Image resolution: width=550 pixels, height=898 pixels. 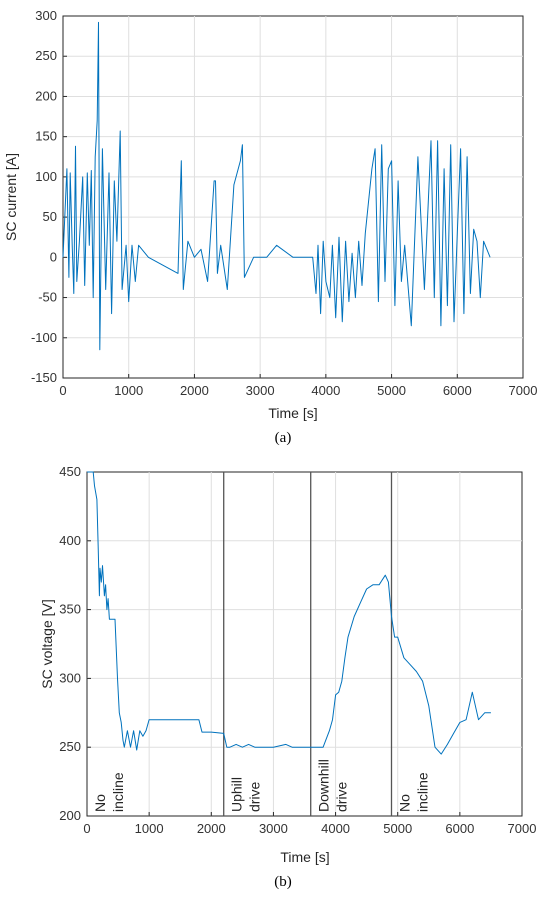 I want to click on y-tick-label: 50, so click(x=50, y=216).